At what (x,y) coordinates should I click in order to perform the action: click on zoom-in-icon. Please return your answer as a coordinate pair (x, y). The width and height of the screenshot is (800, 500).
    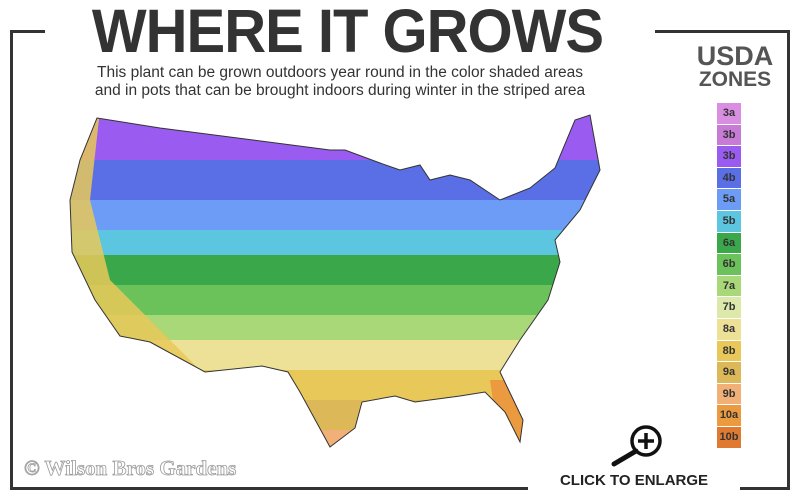
    Looking at the image, I should click on (636, 445).